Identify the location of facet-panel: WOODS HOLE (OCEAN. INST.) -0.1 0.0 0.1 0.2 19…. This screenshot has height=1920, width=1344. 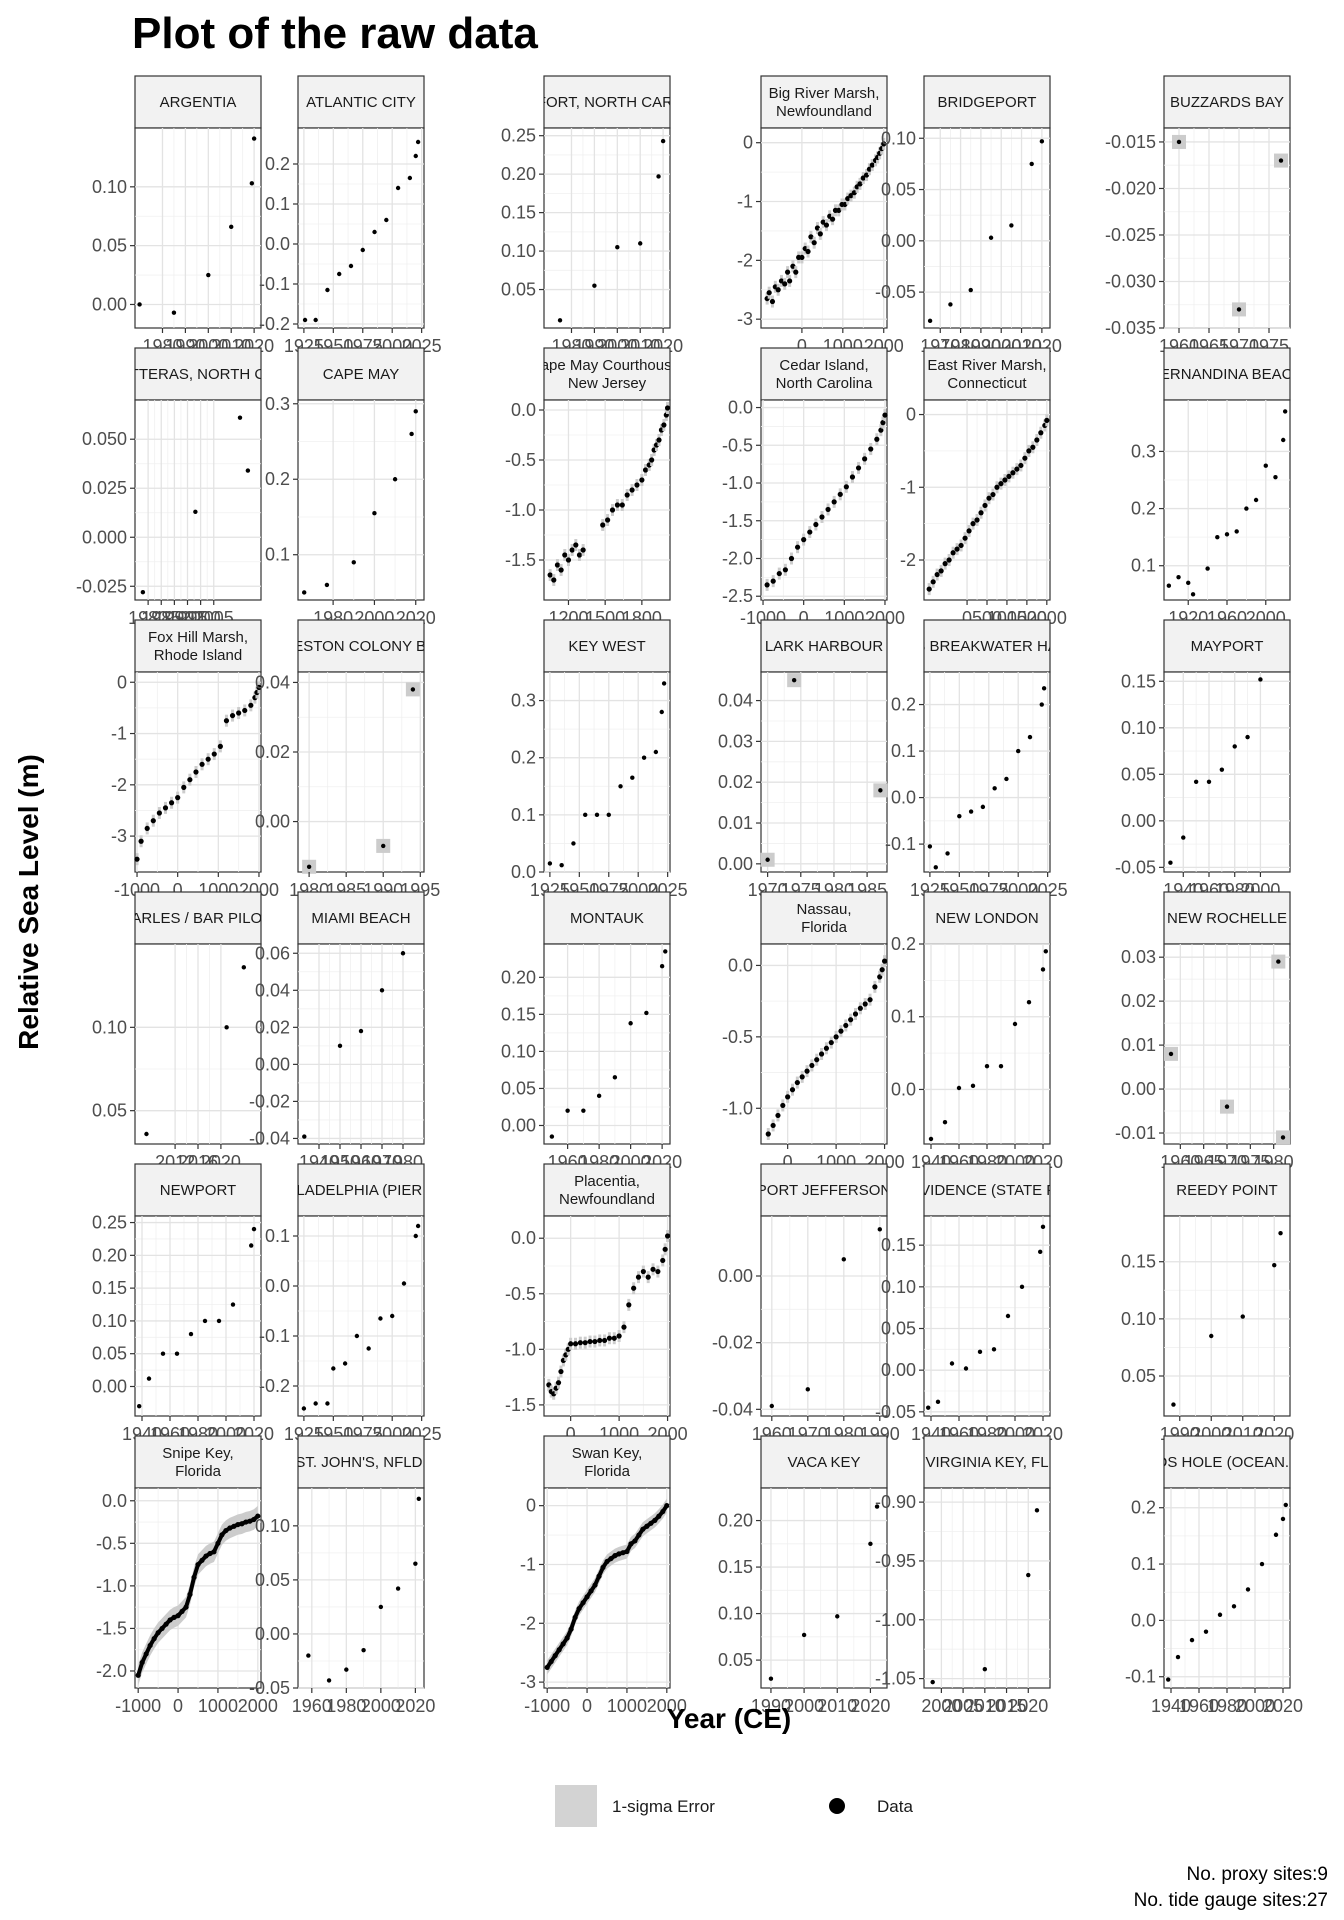
(1227, 1575).